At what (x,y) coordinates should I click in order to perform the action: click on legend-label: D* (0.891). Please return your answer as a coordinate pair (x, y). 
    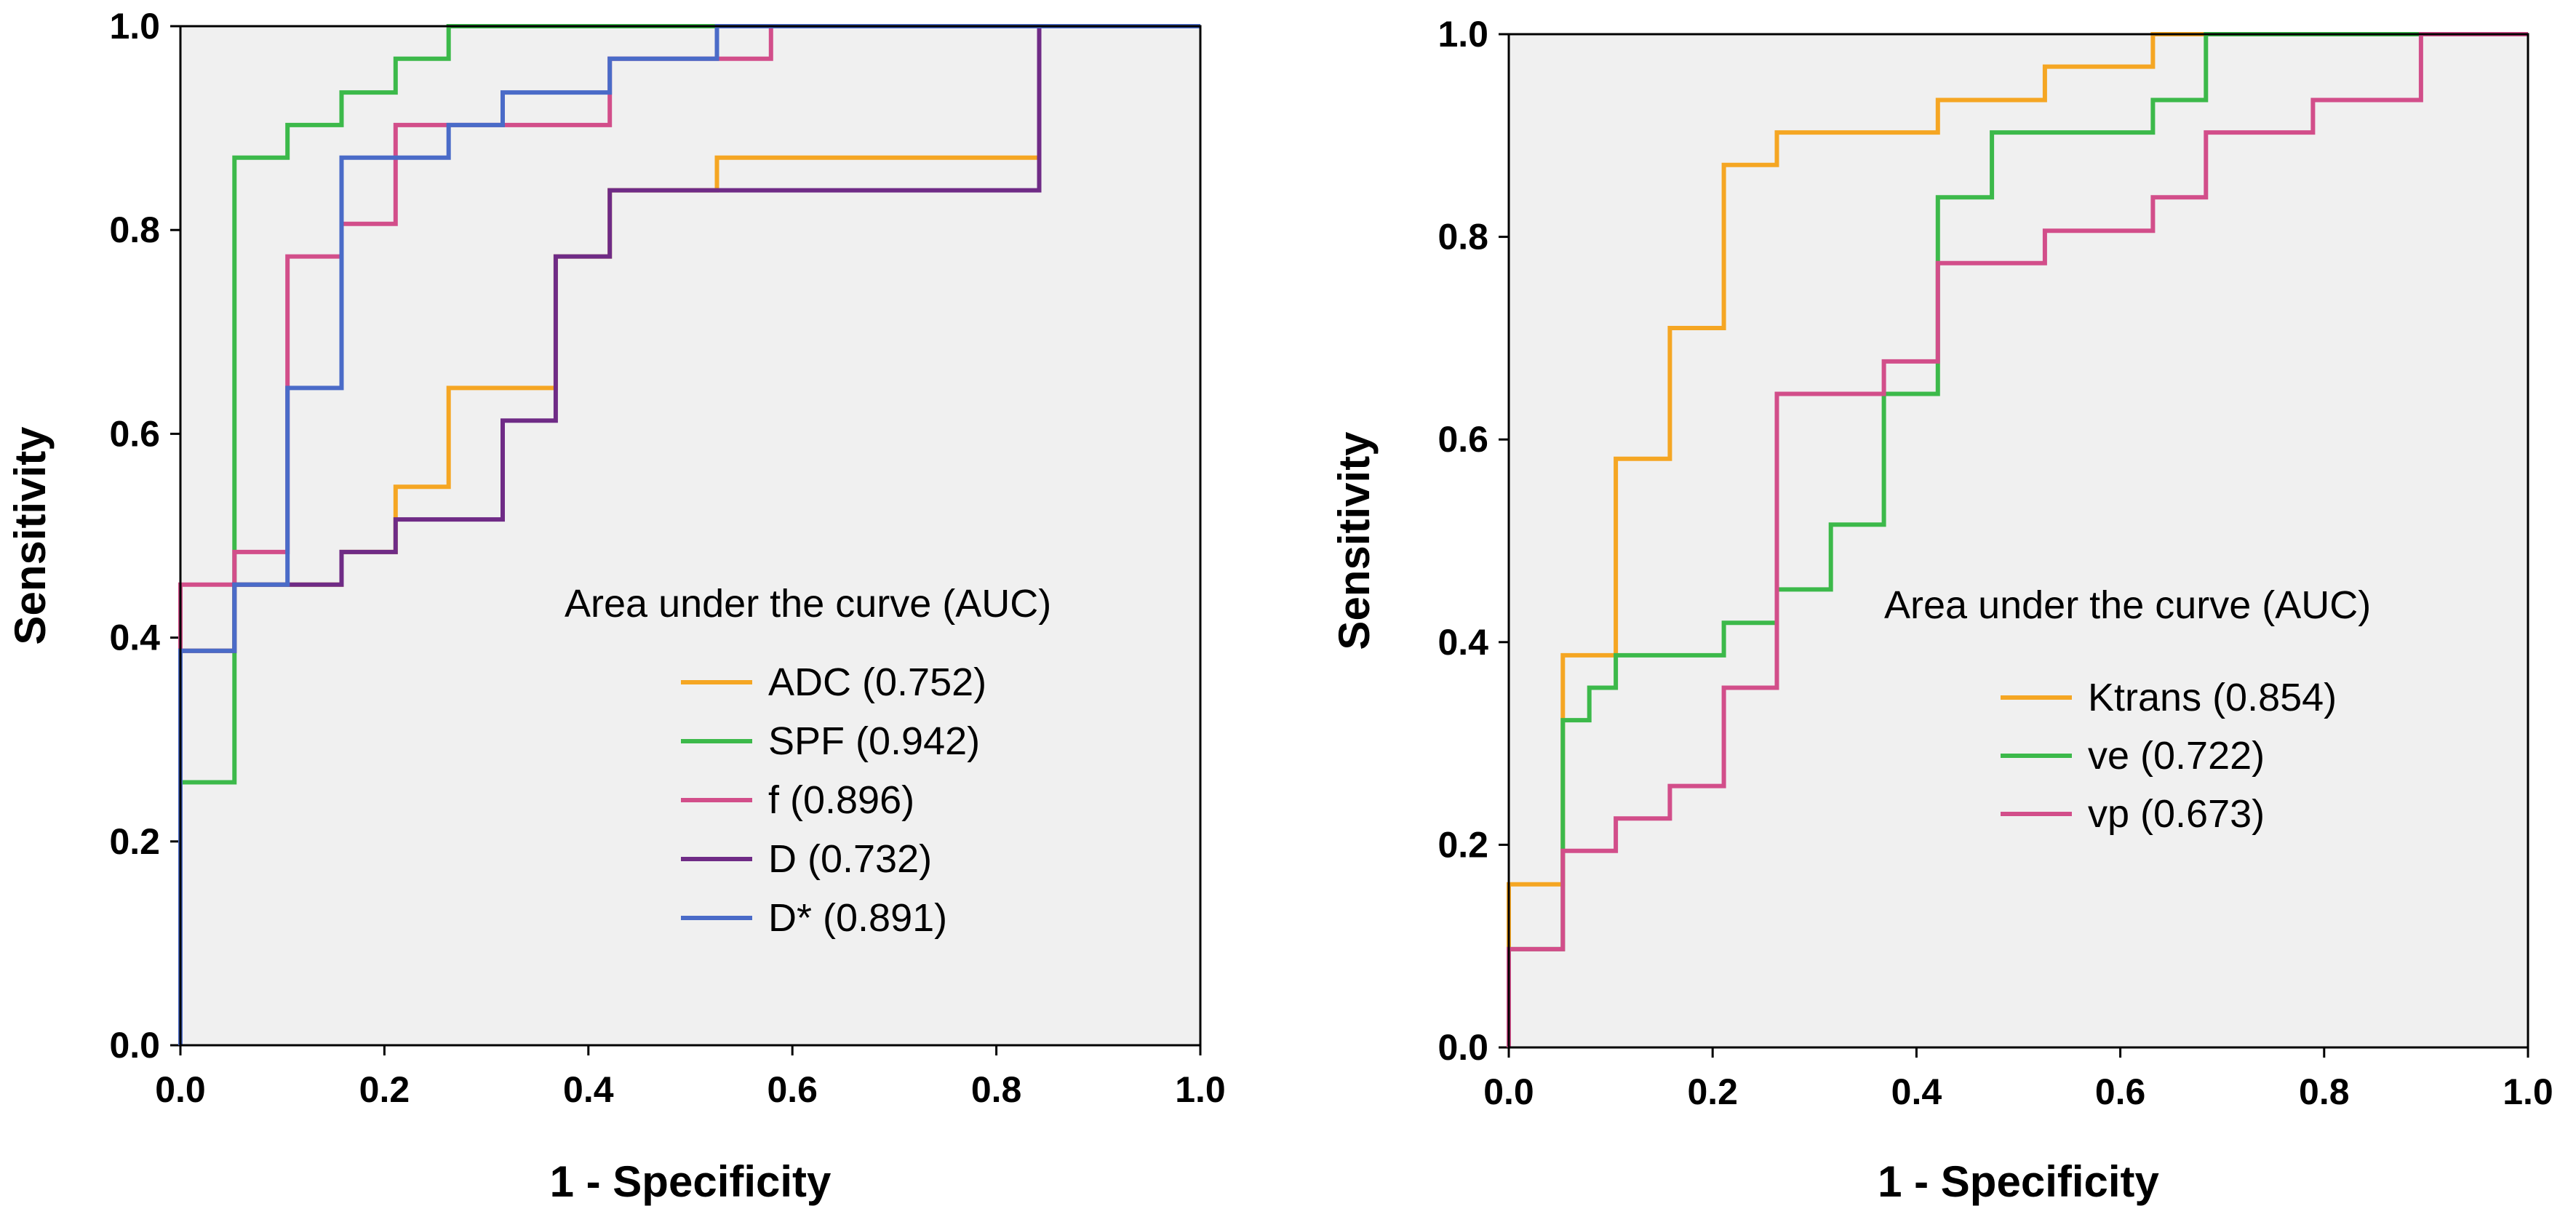
    Looking at the image, I should click on (857, 918).